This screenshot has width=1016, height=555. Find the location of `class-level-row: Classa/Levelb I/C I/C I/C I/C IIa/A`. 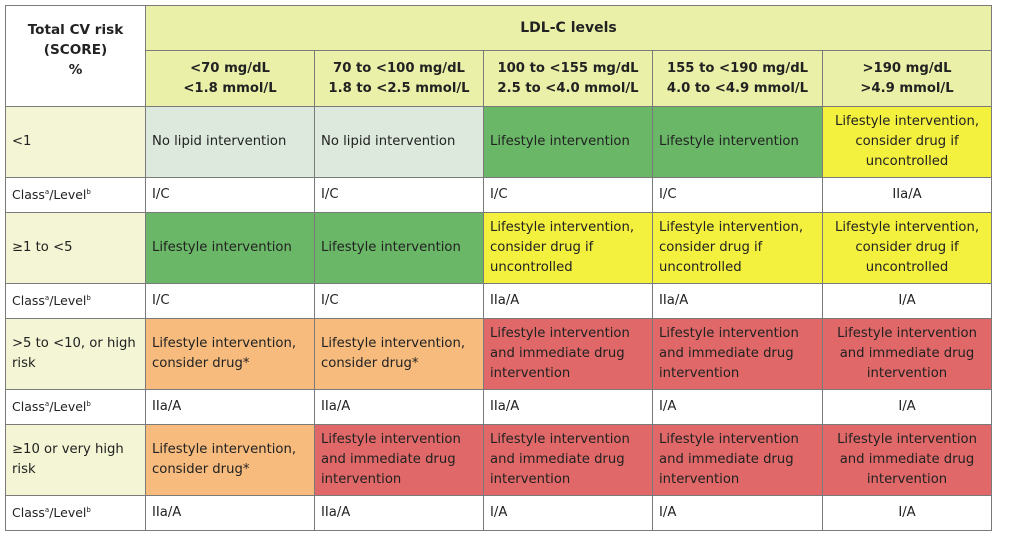

class-level-row: Classa/Levelb I/C I/C I/C I/C IIa/A is located at coordinates (499, 195).